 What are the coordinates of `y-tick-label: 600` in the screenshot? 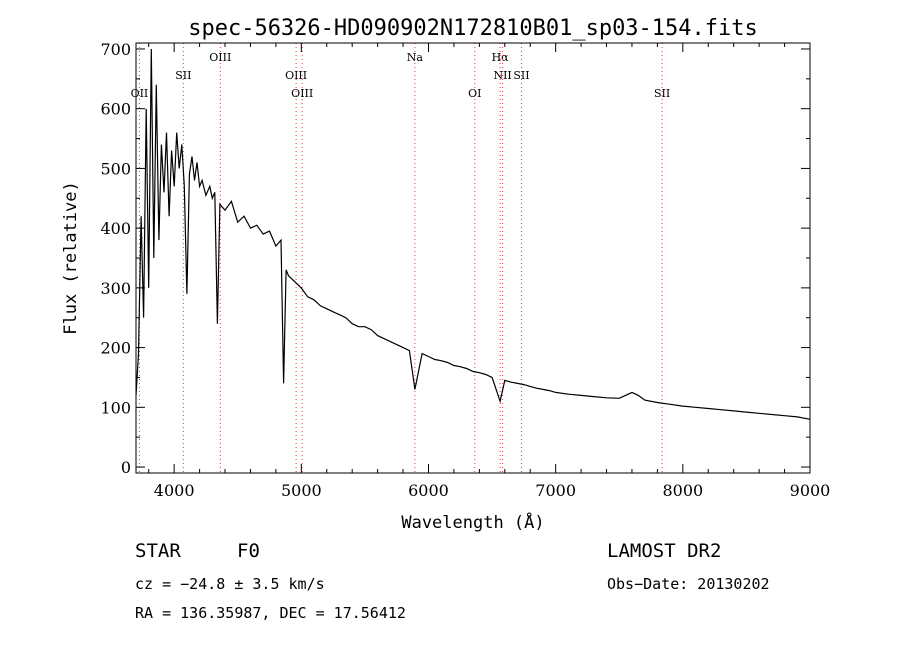 It's located at (115, 109).